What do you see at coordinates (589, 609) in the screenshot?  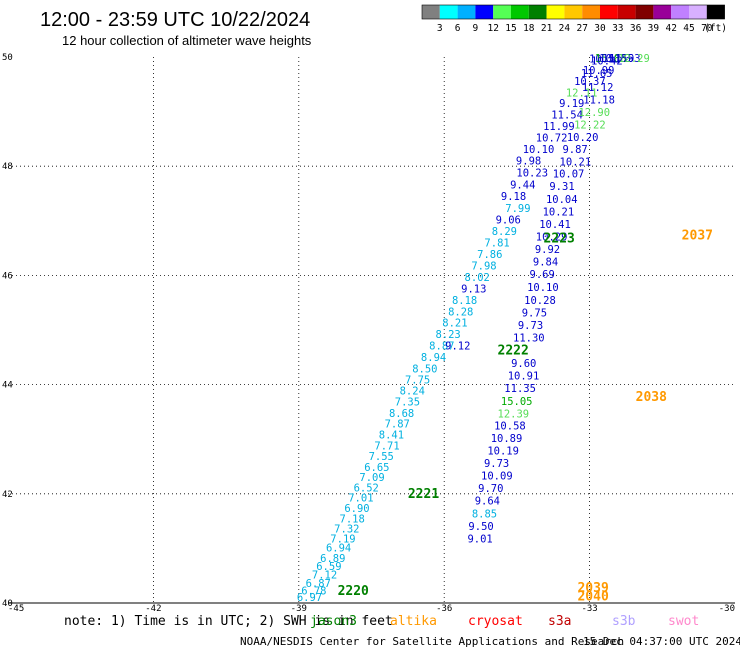 I see `longitude-tick-label: -33` at bounding box center [589, 609].